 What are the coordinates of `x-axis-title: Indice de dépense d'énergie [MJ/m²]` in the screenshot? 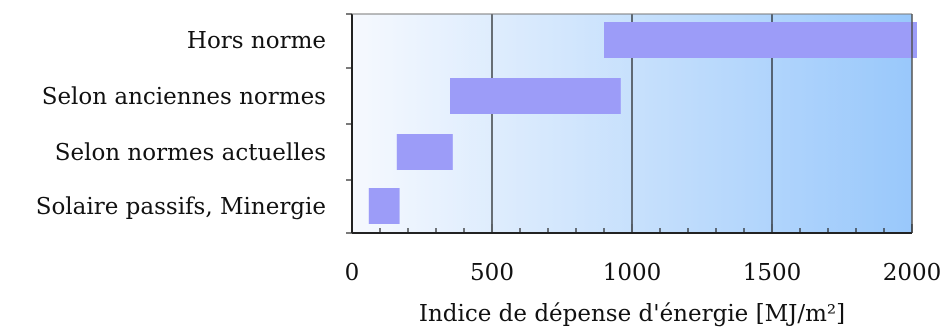 It's located at (632, 314).